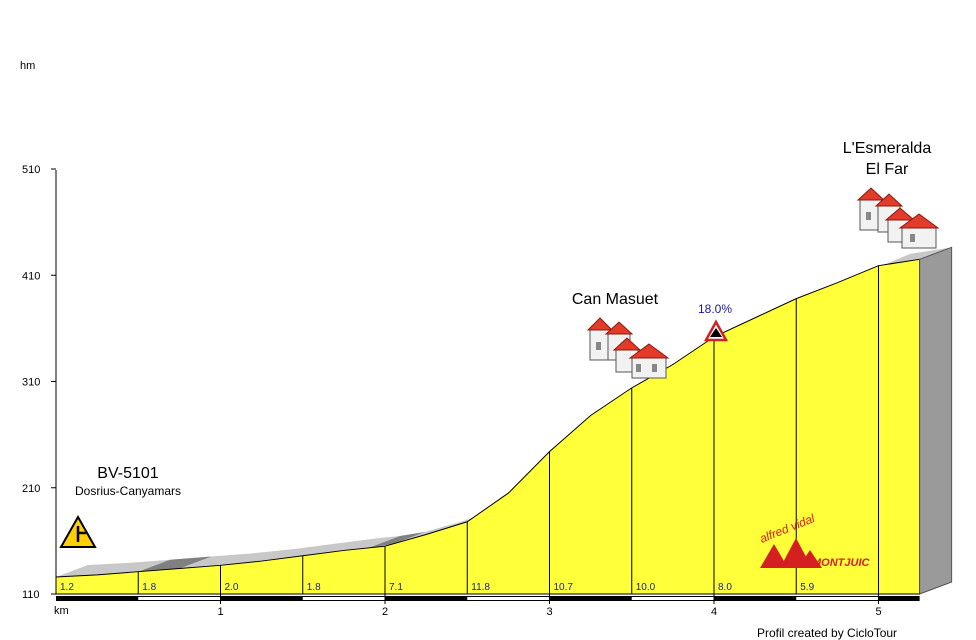 This screenshot has width=976, height=640. Describe the element at coordinates (120, 506) in the screenshot. I see `start-annotation: BV-5101 Dosrius-Canyamars` at that location.